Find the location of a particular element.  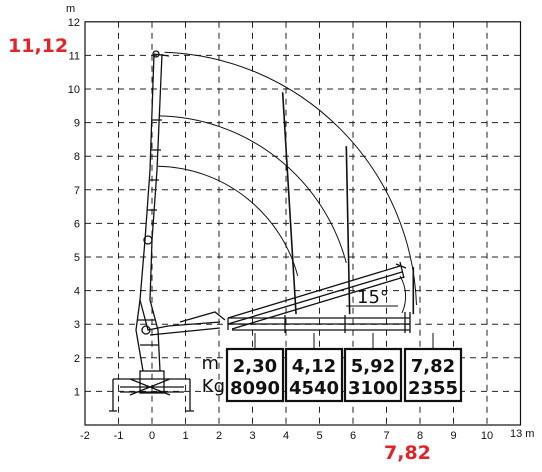

drop-lines is located at coordinates (348, 203).